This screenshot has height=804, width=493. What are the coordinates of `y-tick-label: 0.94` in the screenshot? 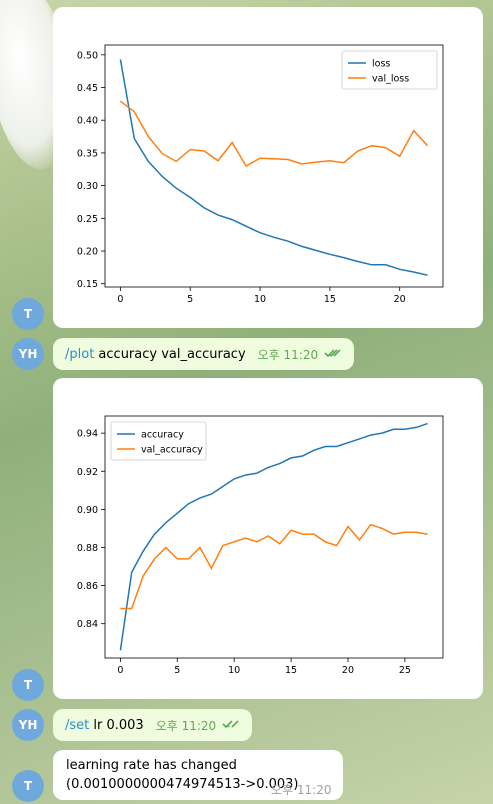 It's located at (87, 434).